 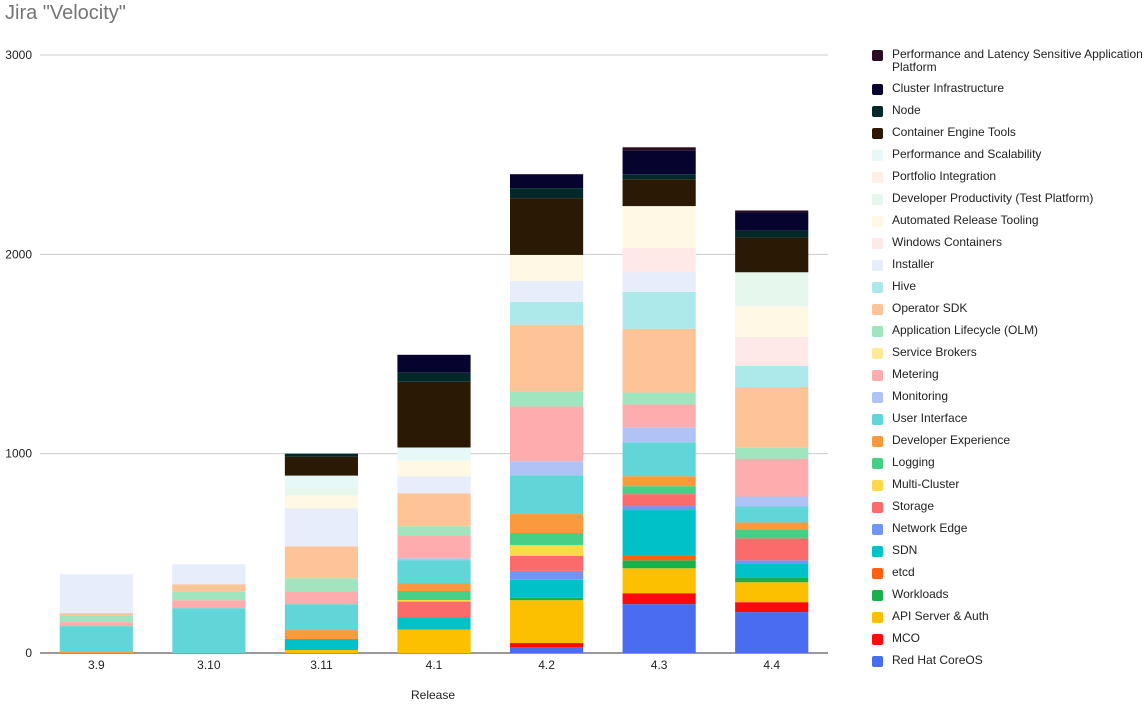 What do you see at coordinates (965, 330) in the screenshot?
I see `legend-label: Application Lifecycle (OLM)` at bounding box center [965, 330].